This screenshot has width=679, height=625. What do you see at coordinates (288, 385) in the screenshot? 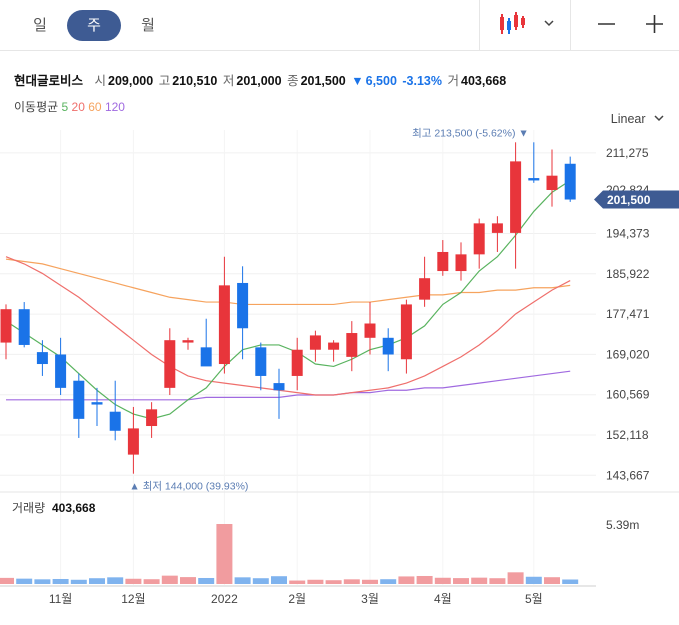
I see `ma120-line` at bounding box center [288, 385].